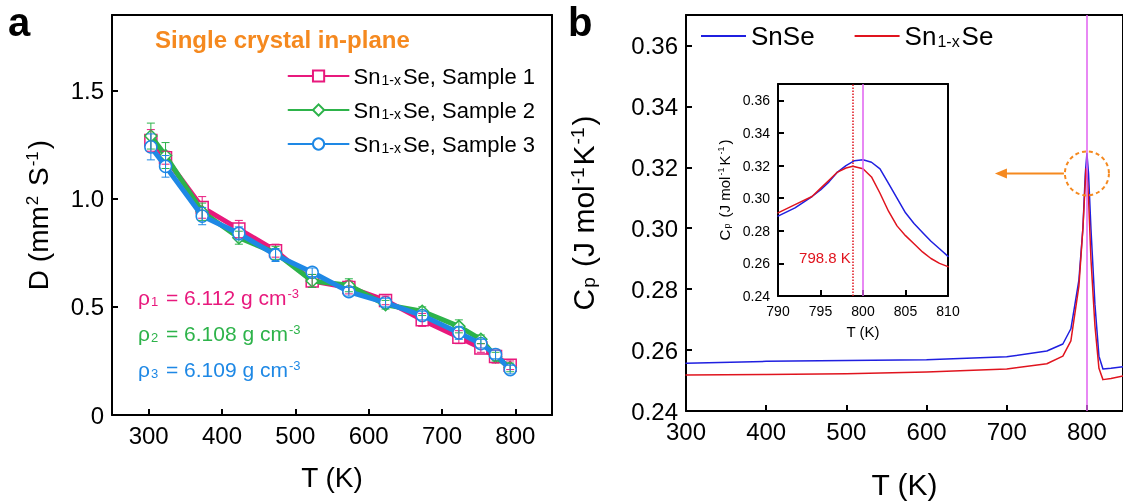 The width and height of the screenshot is (1123, 504). What do you see at coordinates (19, 22) in the screenshot?
I see `text: a` at bounding box center [19, 22].